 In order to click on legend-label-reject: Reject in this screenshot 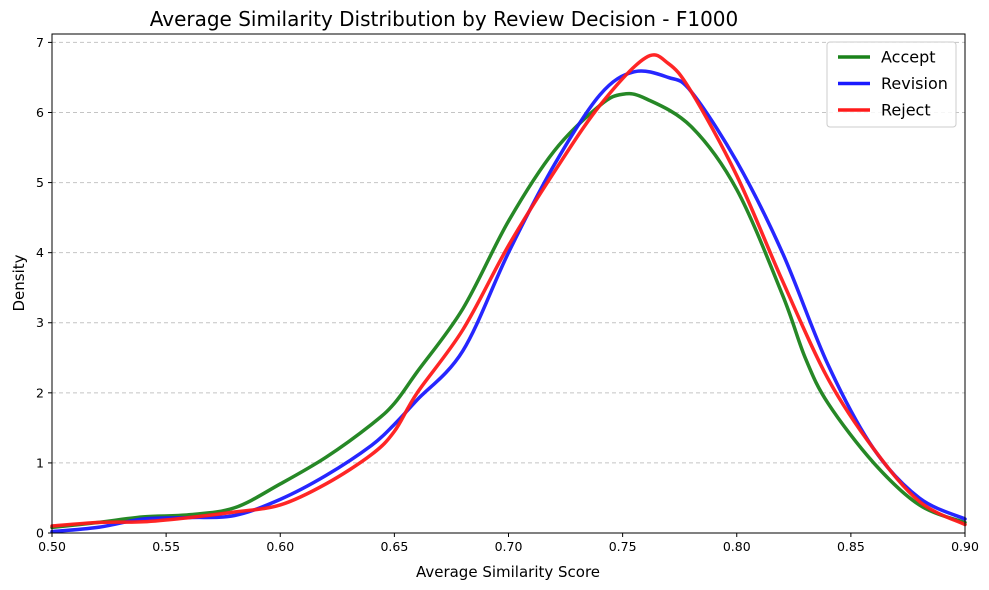, I will do `click(906, 110)`.